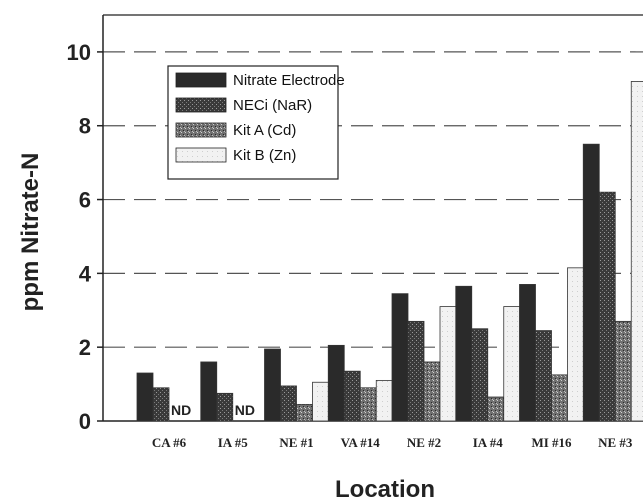 The height and width of the screenshot is (504, 643). Describe the element at coordinates (85, 273) in the screenshot. I see `y-tick-label-2: 4` at that location.